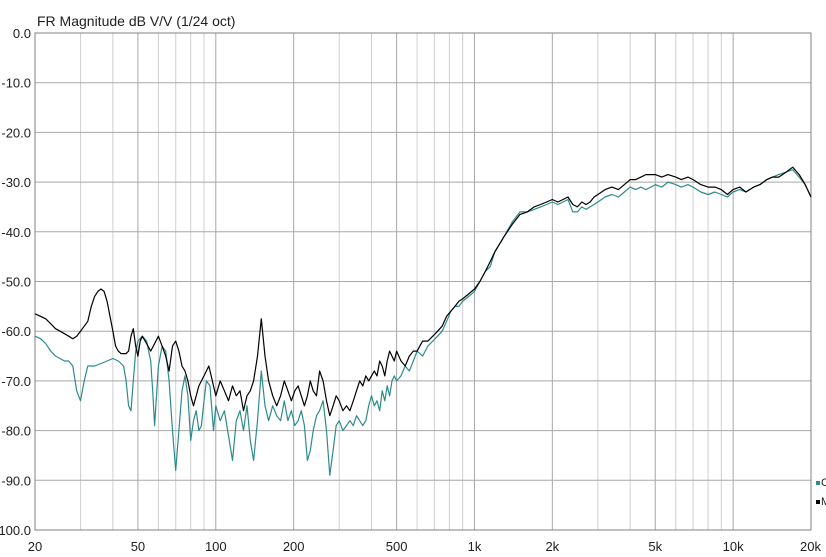  I want to click on x-axis-ticks: 20 50 100 200 500 1k 2k 5k 10k 20k, so click(425, 546).